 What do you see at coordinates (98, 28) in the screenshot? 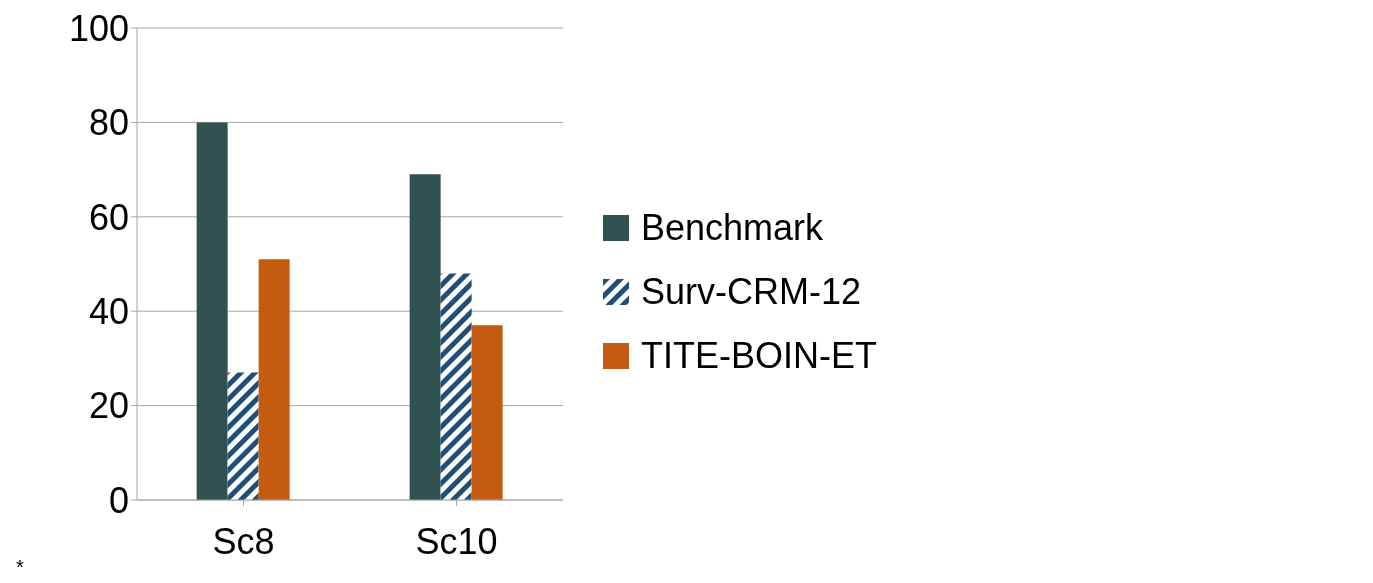
I see `y-tick-label: 100` at bounding box center [98, 28].